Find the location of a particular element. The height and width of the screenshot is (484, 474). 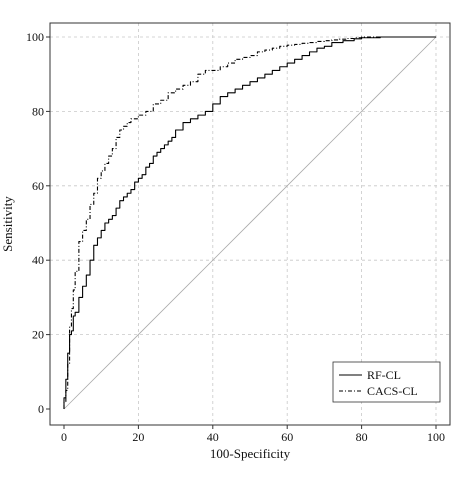

y-tick-label-5: 100 is located at coordinates (35, 37).